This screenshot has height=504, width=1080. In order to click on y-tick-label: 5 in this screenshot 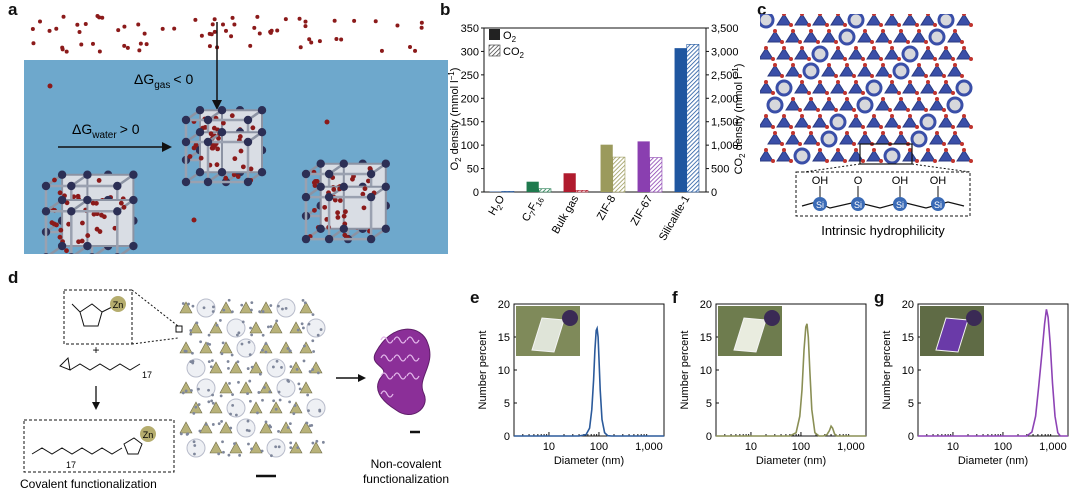, I will do `click(709, 404)`.